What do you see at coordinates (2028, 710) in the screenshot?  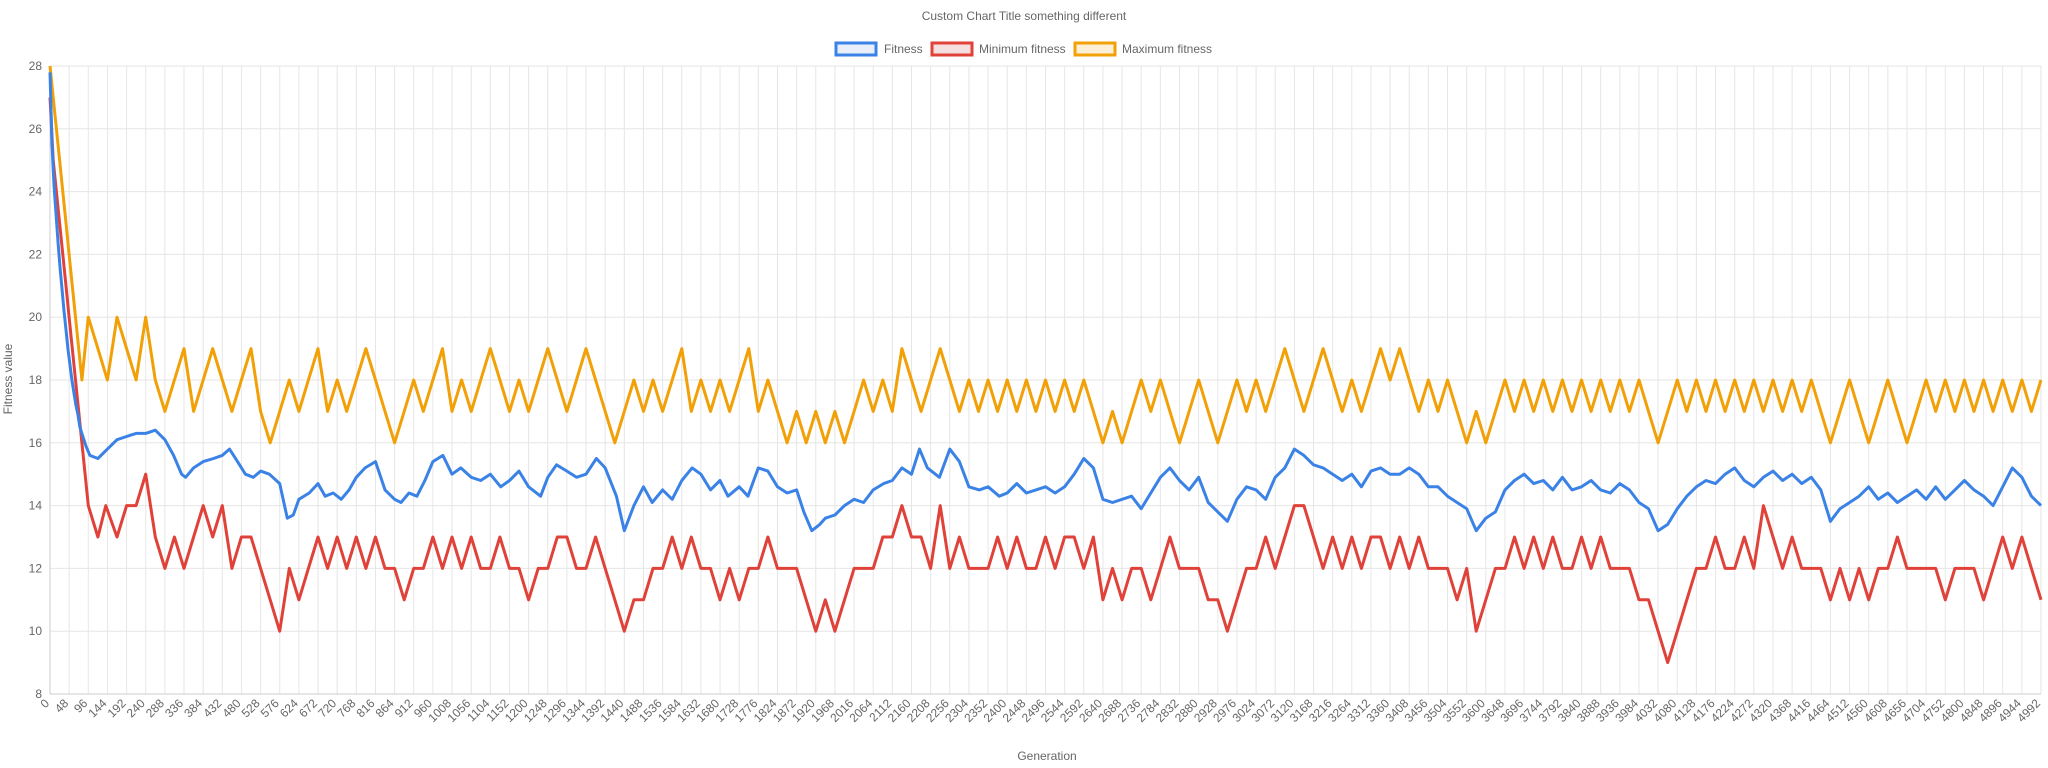 I see `x-tick-label: 4992` at bounding box center [2028, 710].